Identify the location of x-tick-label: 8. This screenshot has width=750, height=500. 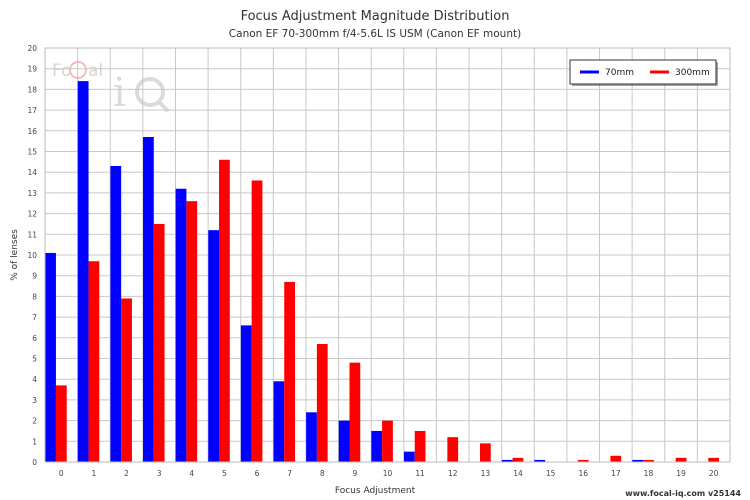
(322, 473).